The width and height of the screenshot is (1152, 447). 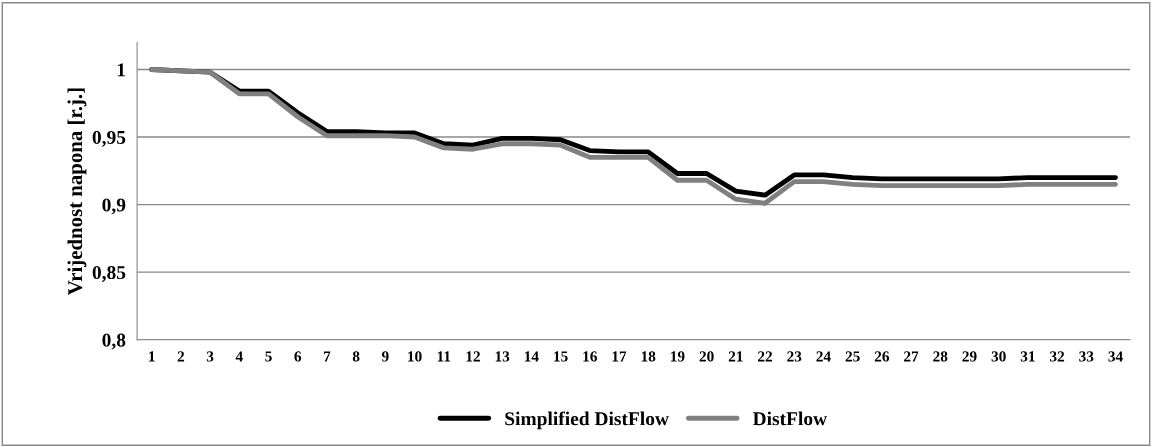 What do you see at coordinates (473, 356) in the screenshot?
I see `x-tick-label: 12` at bounding box center [473, 356].